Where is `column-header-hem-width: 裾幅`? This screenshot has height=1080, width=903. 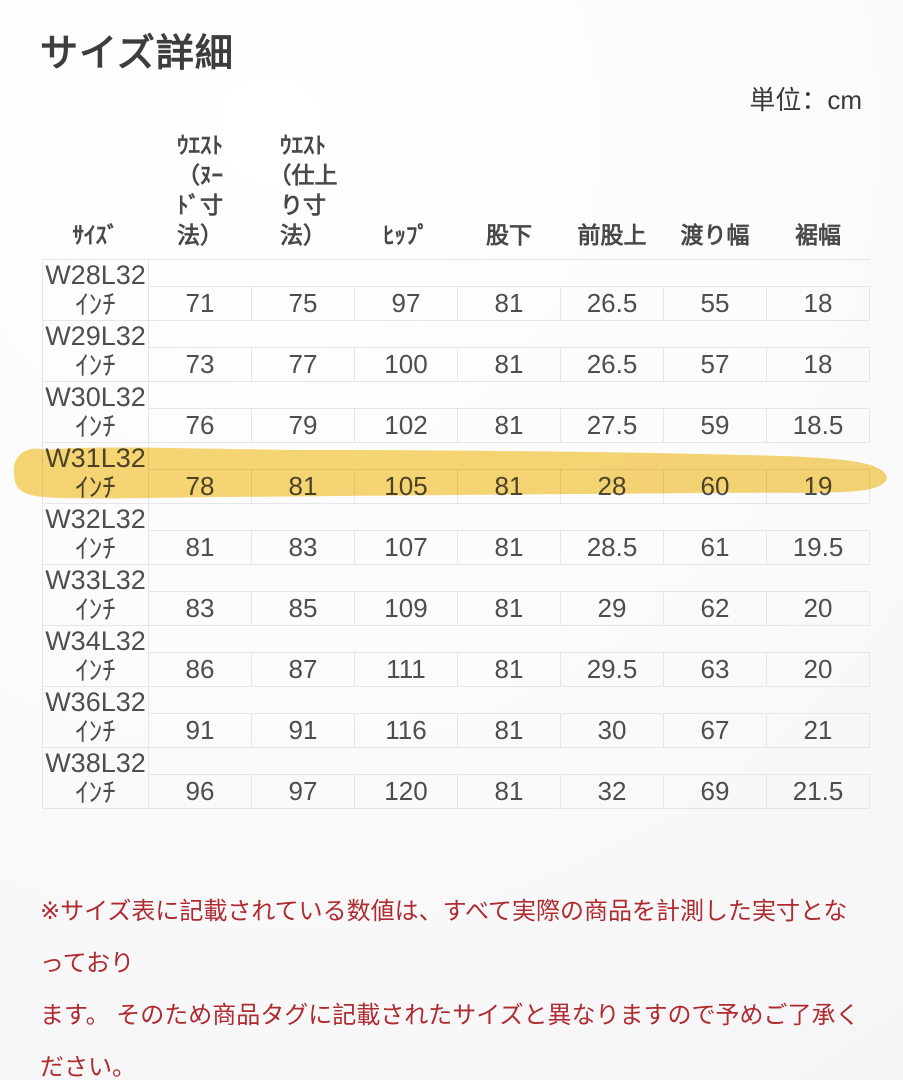
column-header-hem-width: 裾幅 is located at coordinates (818, 235).